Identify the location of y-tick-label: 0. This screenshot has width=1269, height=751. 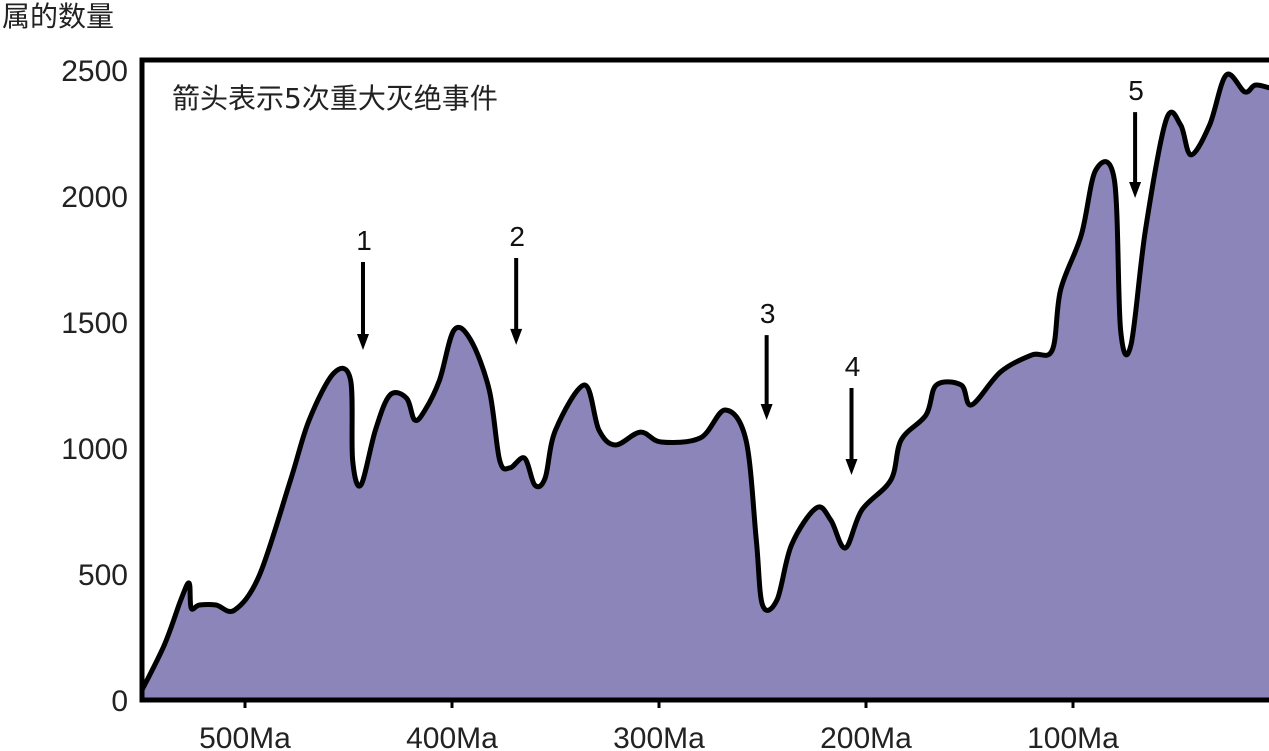
(119, 701).